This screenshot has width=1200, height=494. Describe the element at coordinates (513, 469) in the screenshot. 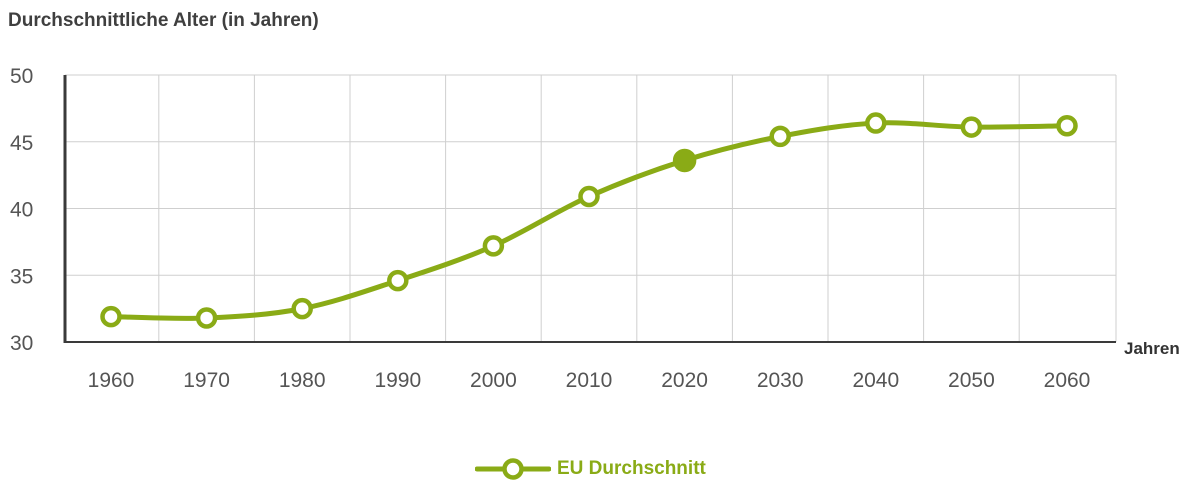

I see `legend-line-marker-icon` at that location.